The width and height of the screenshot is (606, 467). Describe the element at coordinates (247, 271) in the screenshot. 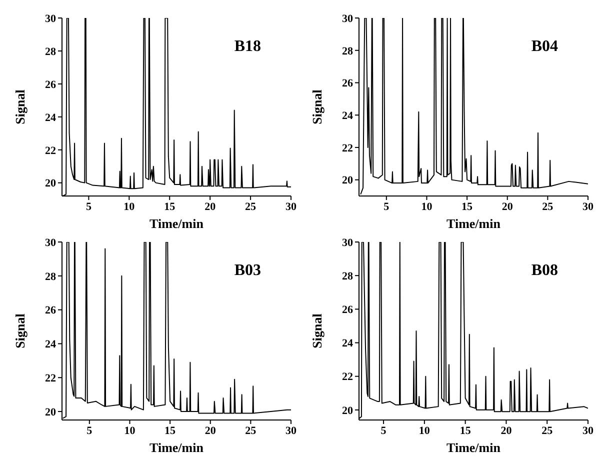

I see `annotation: B03` at that location.